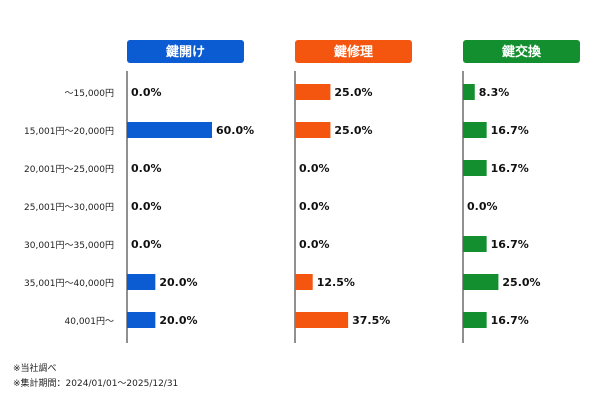 The image size is (600, 400). I want to click on series-header-title: 鍵修理, so click(353, 52).